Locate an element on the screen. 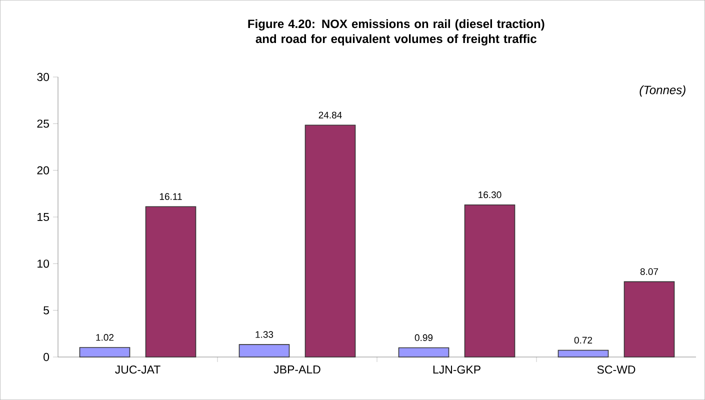 The width and height of the screenshot is (705, 400). data-label: 8.07 is located at coordinates (649, 271).